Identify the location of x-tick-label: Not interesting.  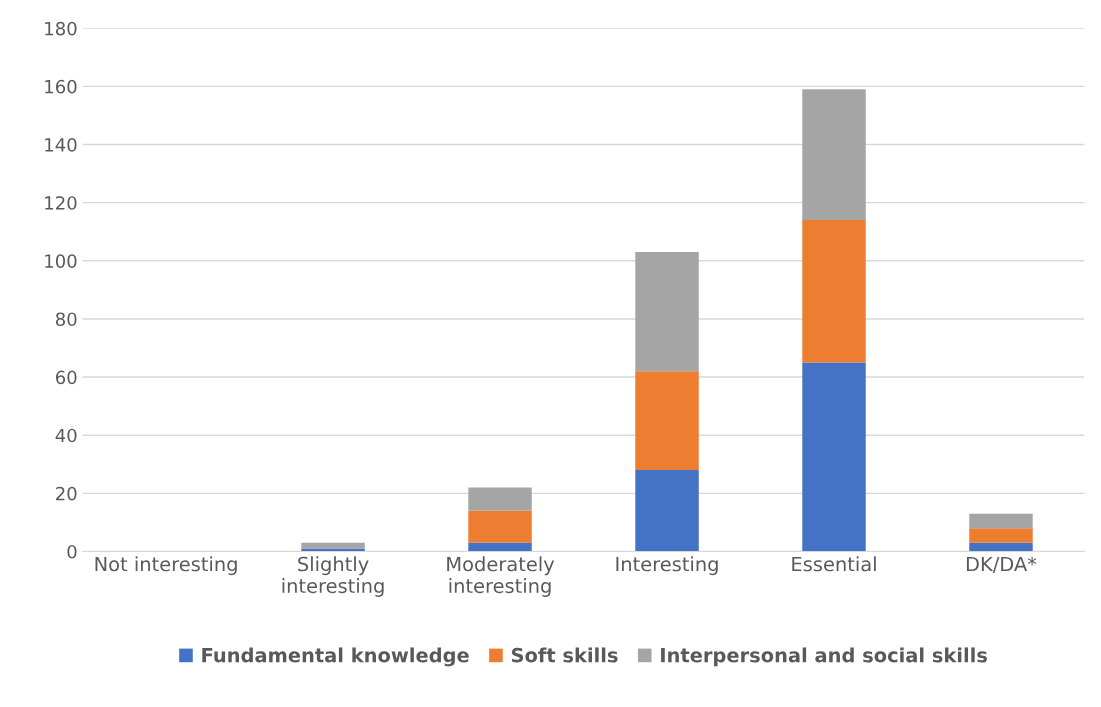
(166, 566).